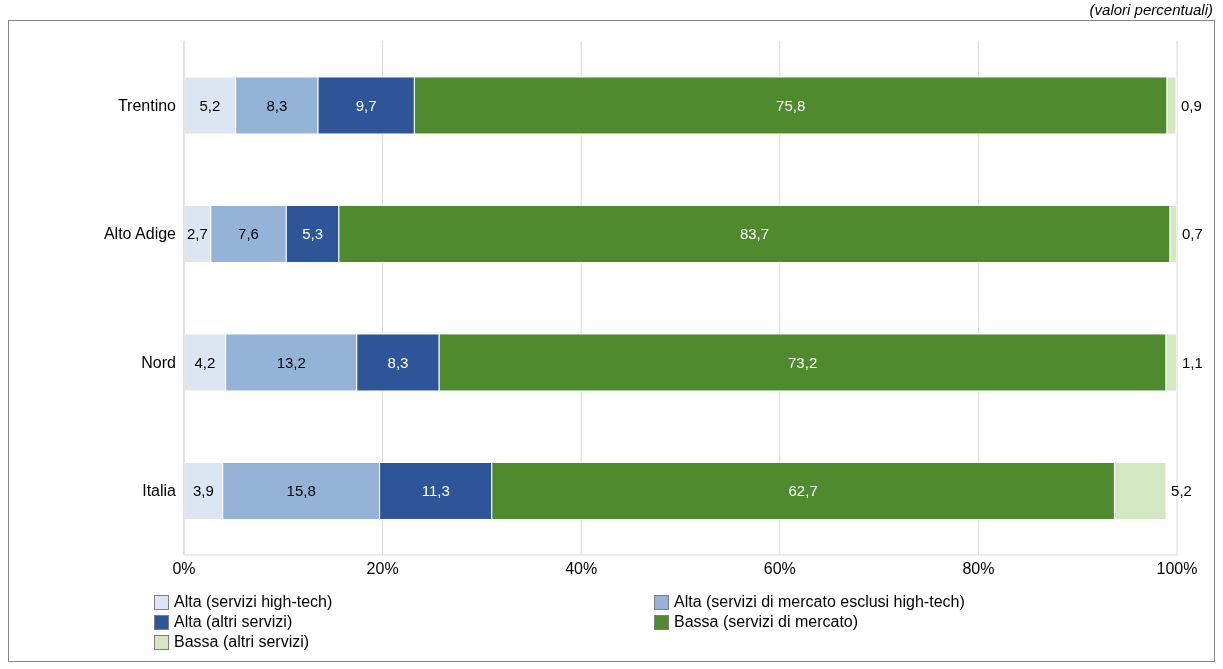 Image resolution: width=1223 pixels, height=669 pixels. Describe the element at coordinates (581, 569) in the screenshot. I see `x-tick-label: 40%` at that location.